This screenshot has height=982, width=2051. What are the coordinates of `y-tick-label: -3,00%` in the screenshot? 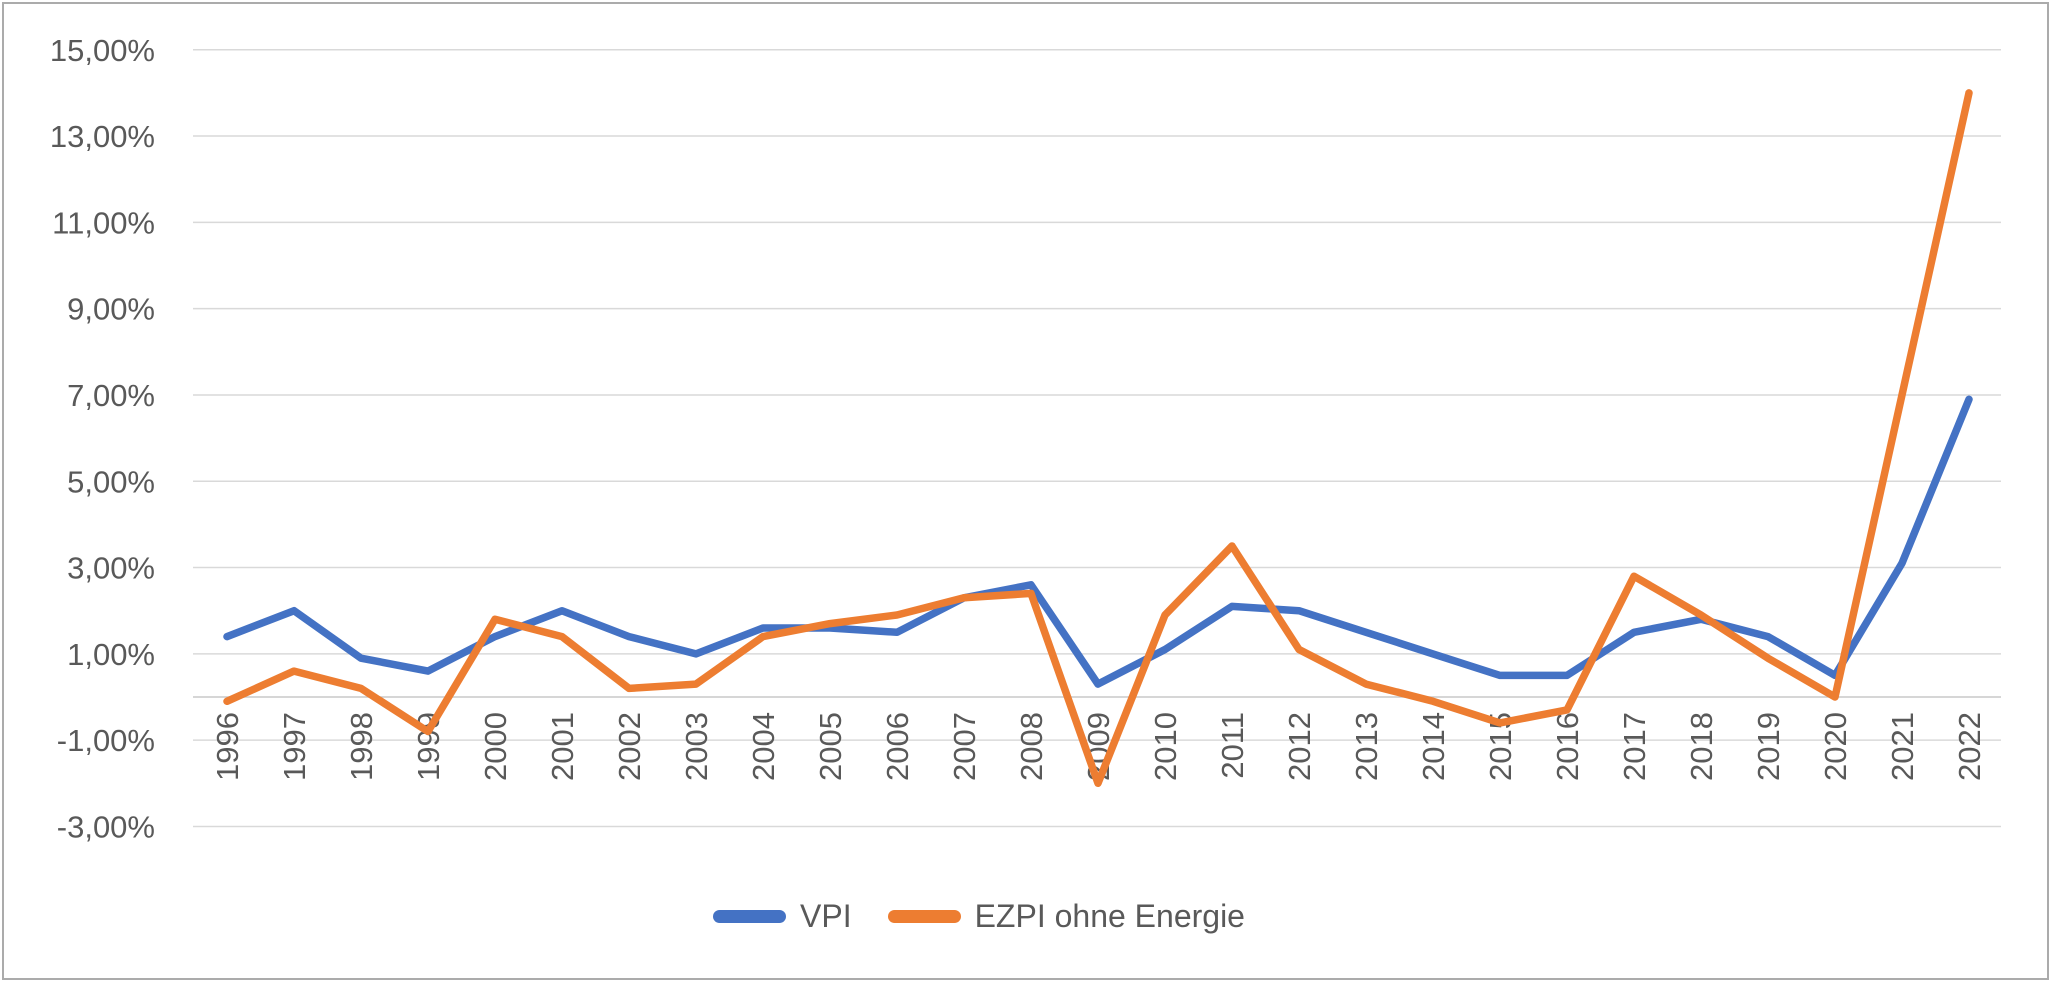 It's located at (106, 826).